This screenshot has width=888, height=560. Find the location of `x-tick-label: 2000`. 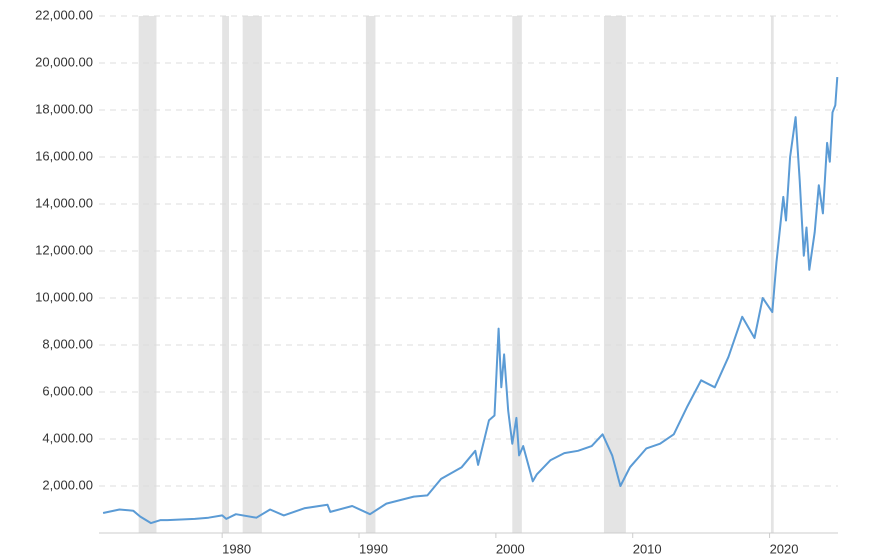

x-tick-label: 2000 is located at coordinates (510, 548).